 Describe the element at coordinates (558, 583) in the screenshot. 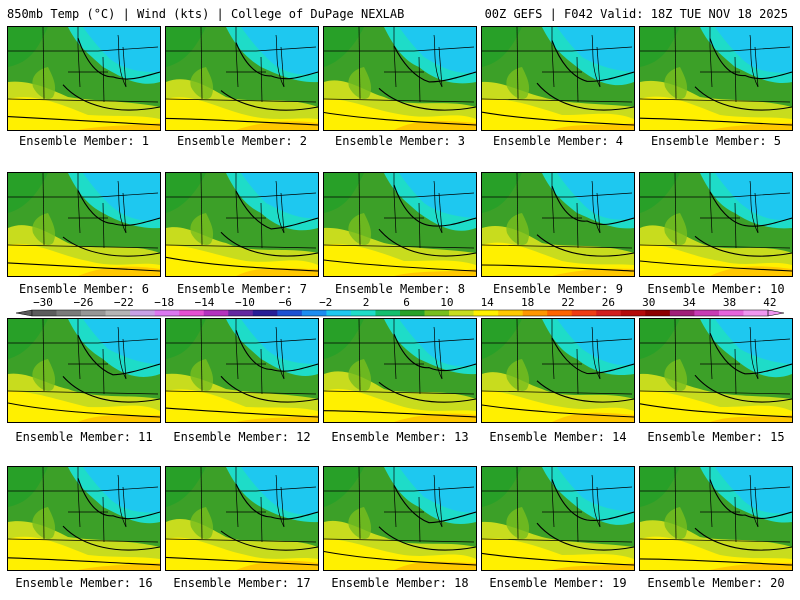

I see `ensemble-member-label: Ensemble Member: 19` at that location.